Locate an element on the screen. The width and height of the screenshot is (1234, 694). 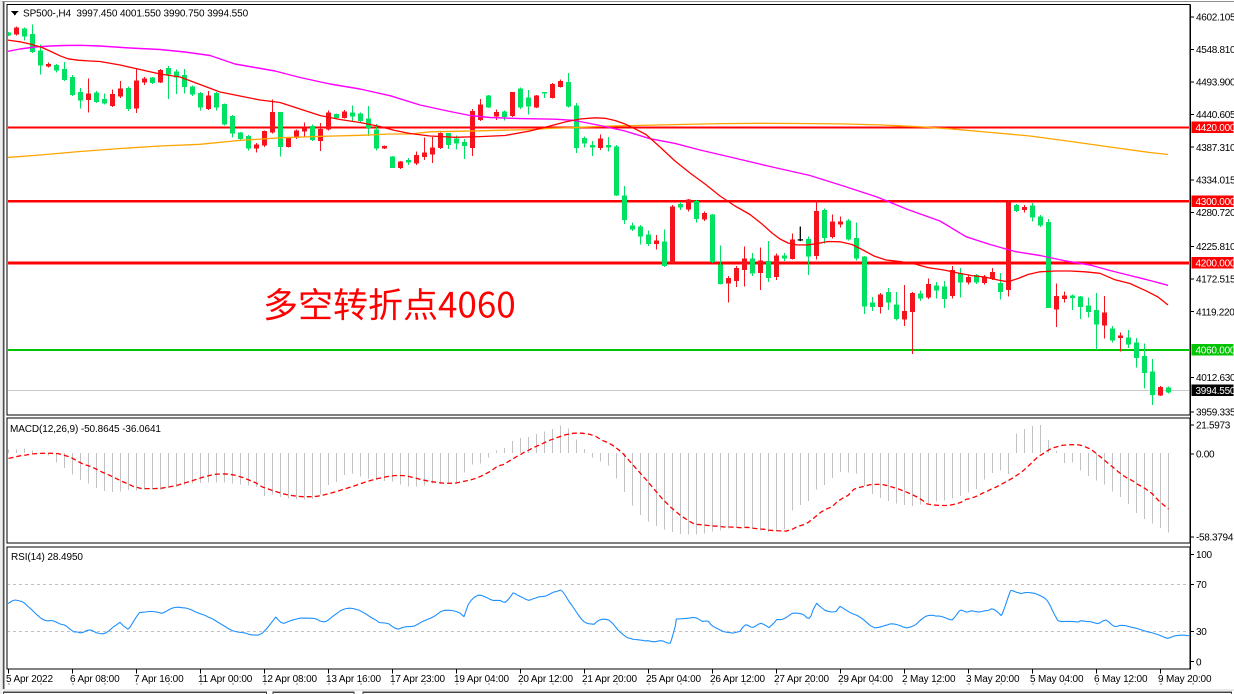
svg-text: 4060.000 is located at coordinates (1215, 351).